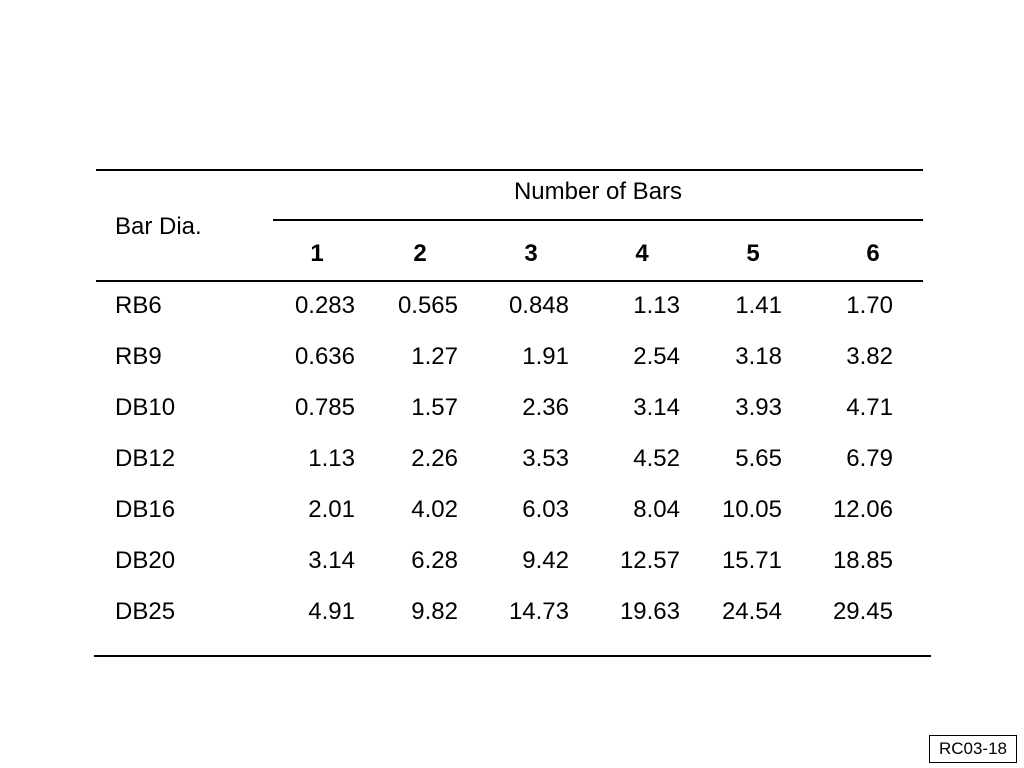 This screenshot has width=1024, height=768. What do you see at coordinates (145, 560) in the screenshot?
I see `row-label: DB20` at bounding box center [145, 560].